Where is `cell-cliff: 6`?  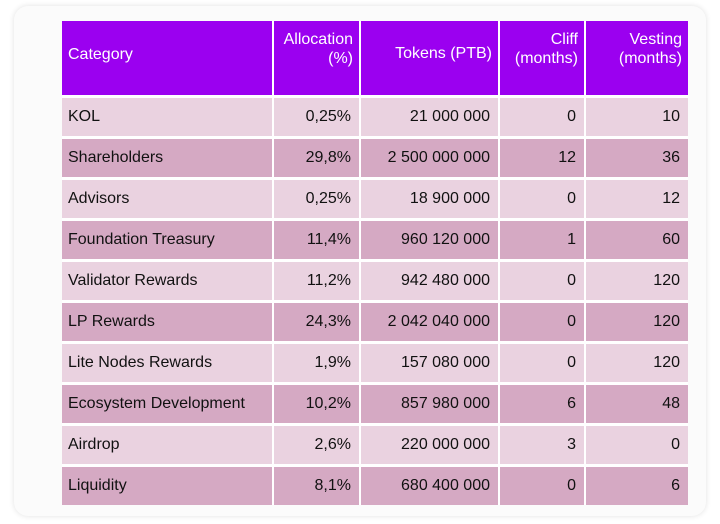 cell-cliff: 6 is located at coordinates (542, 403).